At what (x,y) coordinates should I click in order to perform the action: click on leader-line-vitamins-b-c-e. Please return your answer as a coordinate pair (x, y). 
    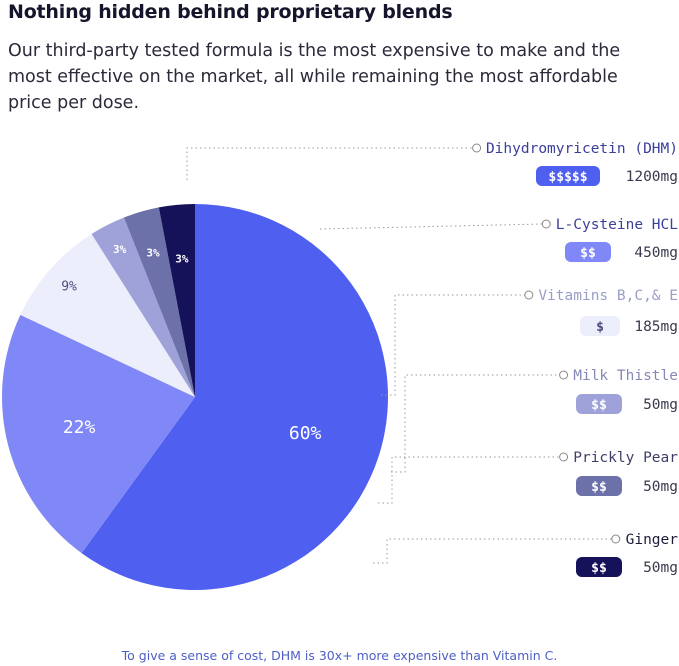
    Looking at the image, I should click on (453, 345).